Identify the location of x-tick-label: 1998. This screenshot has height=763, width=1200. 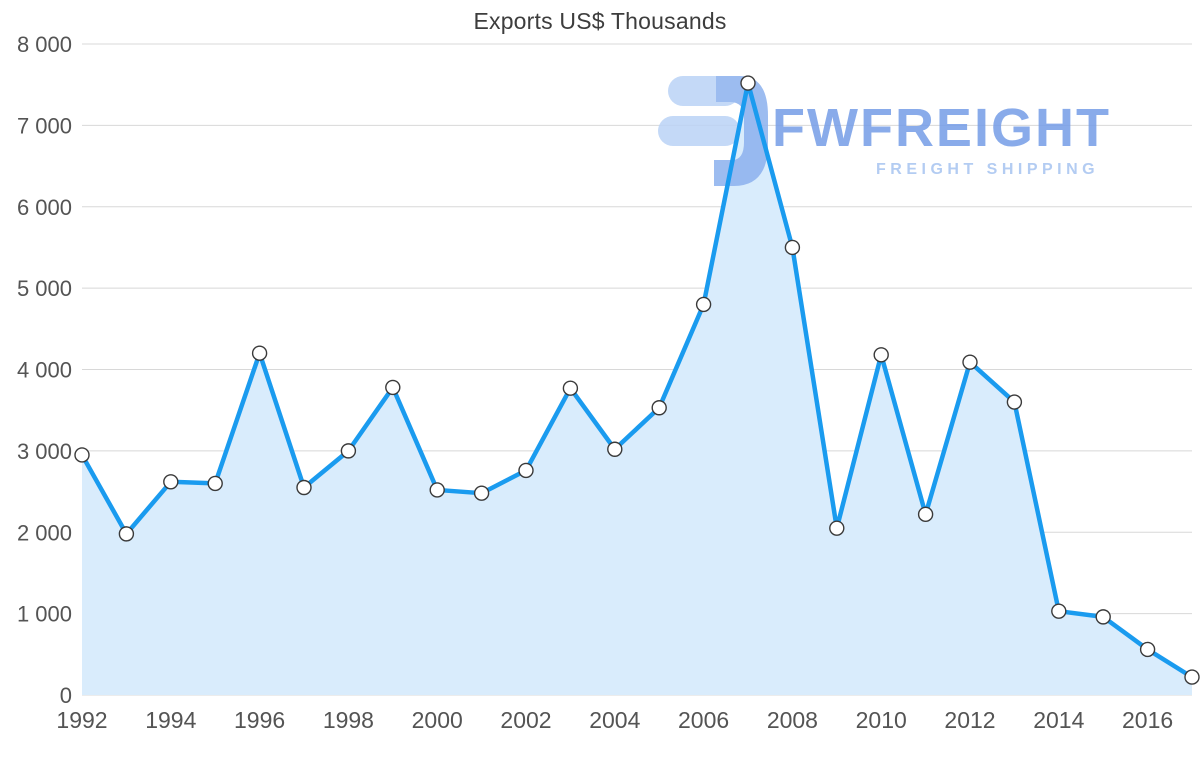
(348, 720).